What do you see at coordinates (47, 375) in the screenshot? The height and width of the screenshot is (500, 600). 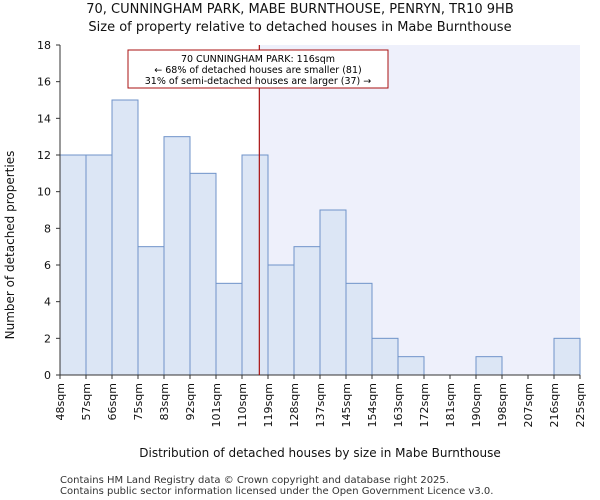 I see `y-tick-label: 0` at bounding box center [47, 375].